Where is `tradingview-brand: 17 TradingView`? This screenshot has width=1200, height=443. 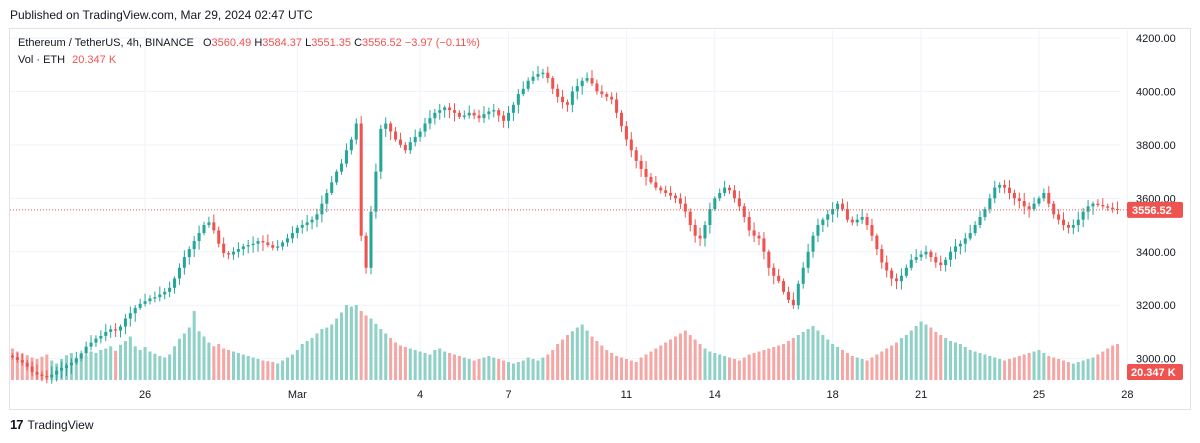 tradingview-brand: 17 TradingView is located at coordinates (52, 424).